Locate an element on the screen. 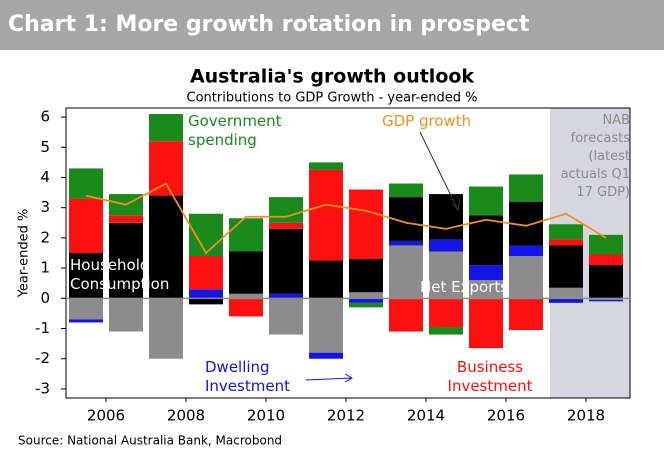  y-tick-label: 3 is located at coordinates (45, 207).